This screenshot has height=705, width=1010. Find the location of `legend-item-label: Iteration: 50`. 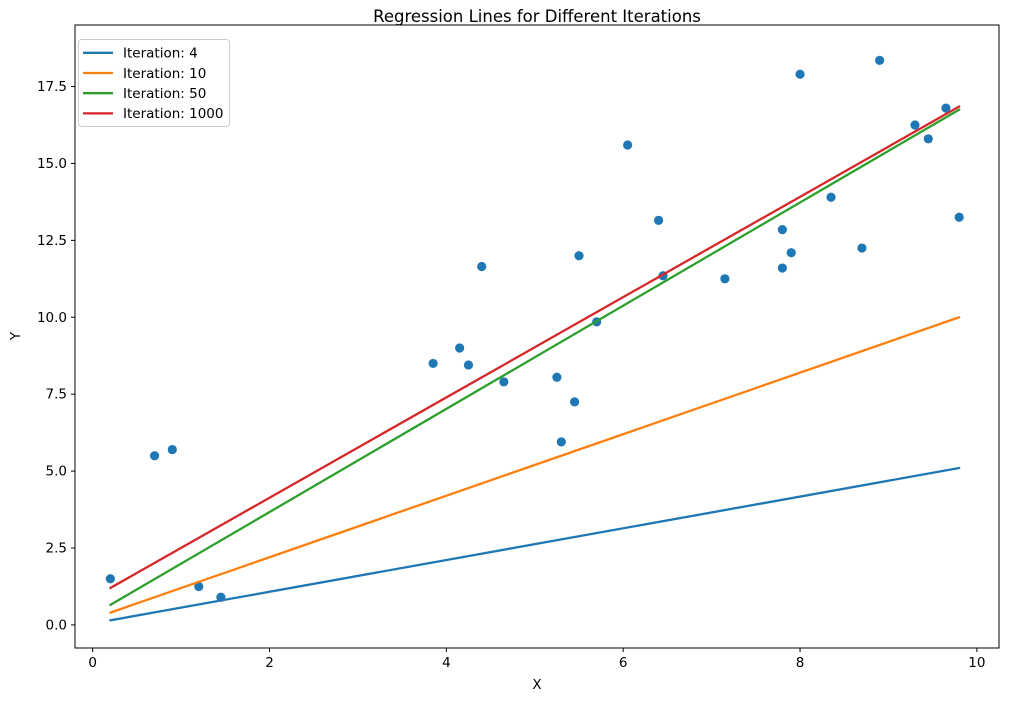

legend-item-label: Iteration: 50 is located at coordinates (164, 94).